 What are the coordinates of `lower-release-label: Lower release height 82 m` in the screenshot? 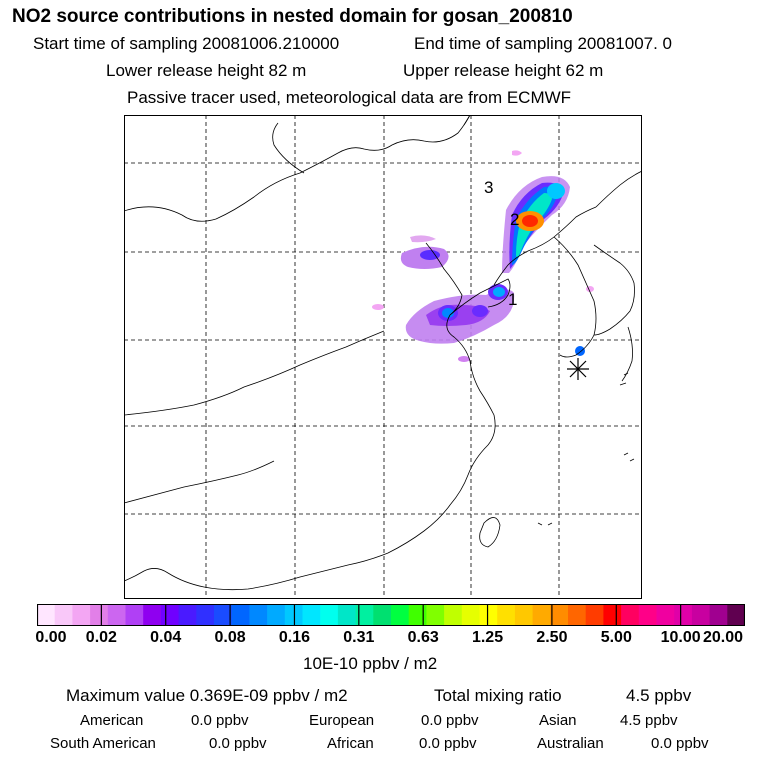 It's located at (206, 70).